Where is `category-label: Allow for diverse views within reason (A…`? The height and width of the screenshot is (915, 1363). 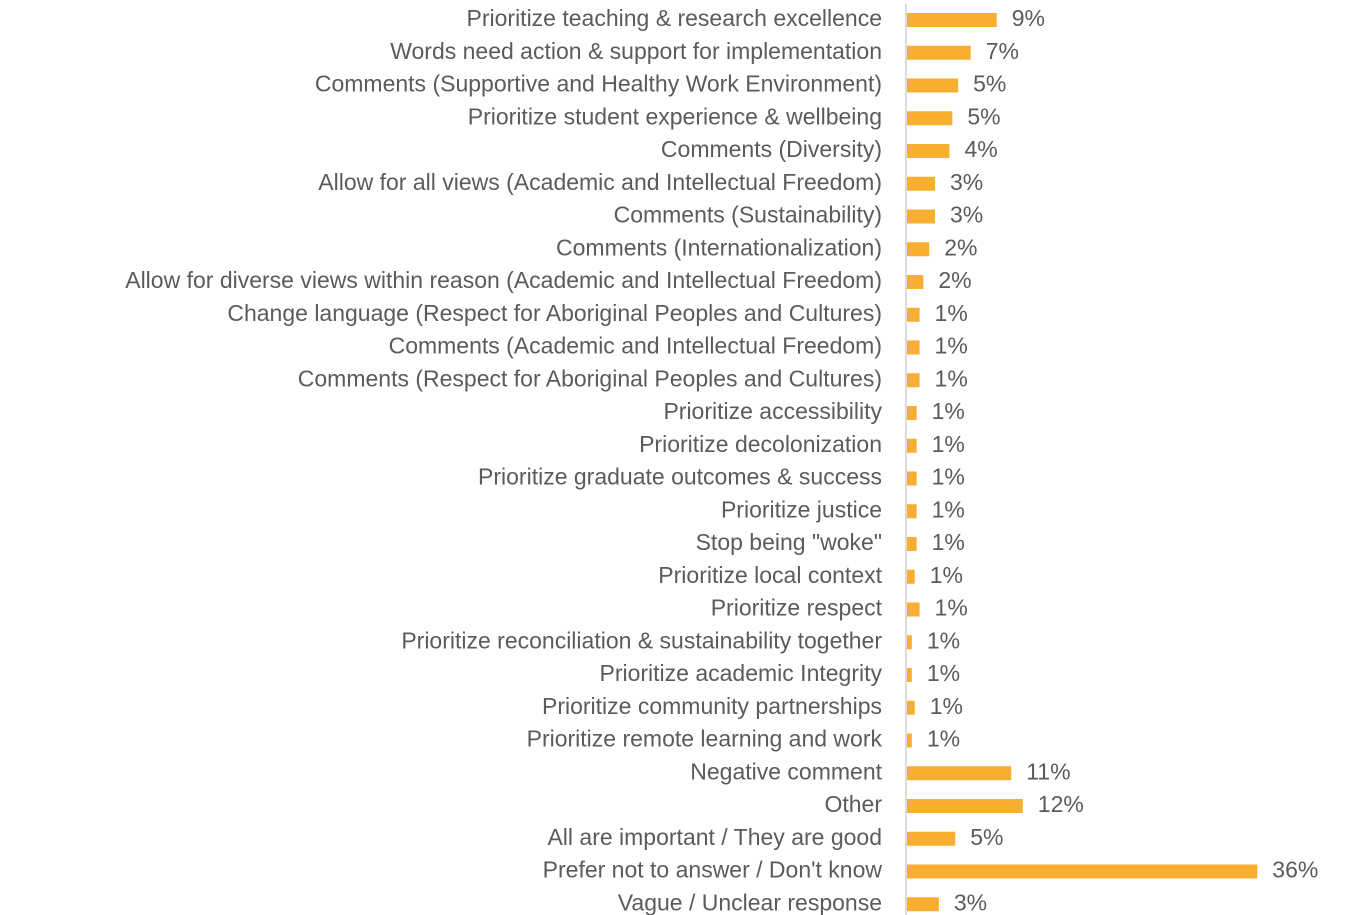 category-label: Allow for diverse views within reason (A… is located at coordinates (503, 280).